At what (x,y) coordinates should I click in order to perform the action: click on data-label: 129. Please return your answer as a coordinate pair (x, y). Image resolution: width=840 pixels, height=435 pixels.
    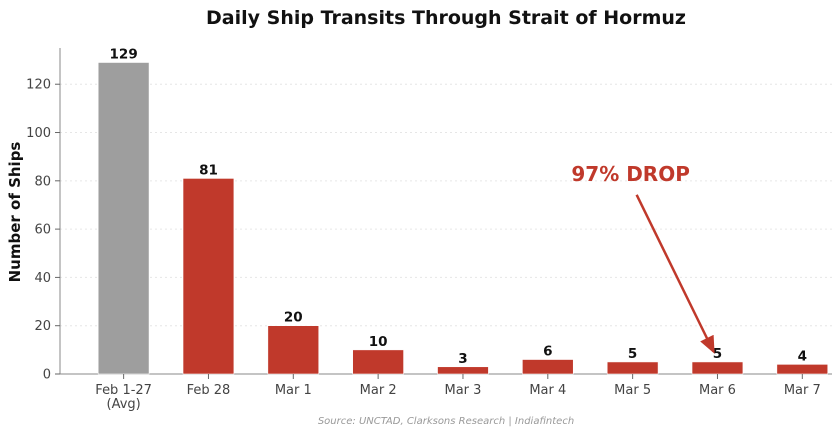
    Looking at the image, I should click on (124, 54).